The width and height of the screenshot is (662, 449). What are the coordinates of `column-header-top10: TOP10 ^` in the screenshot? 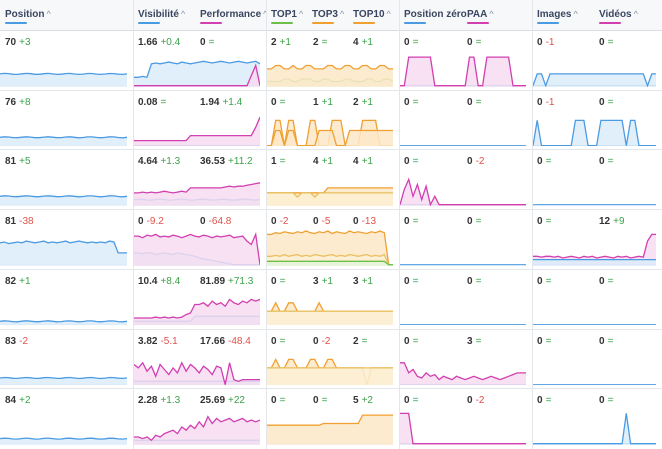 It's located at (375, 15).